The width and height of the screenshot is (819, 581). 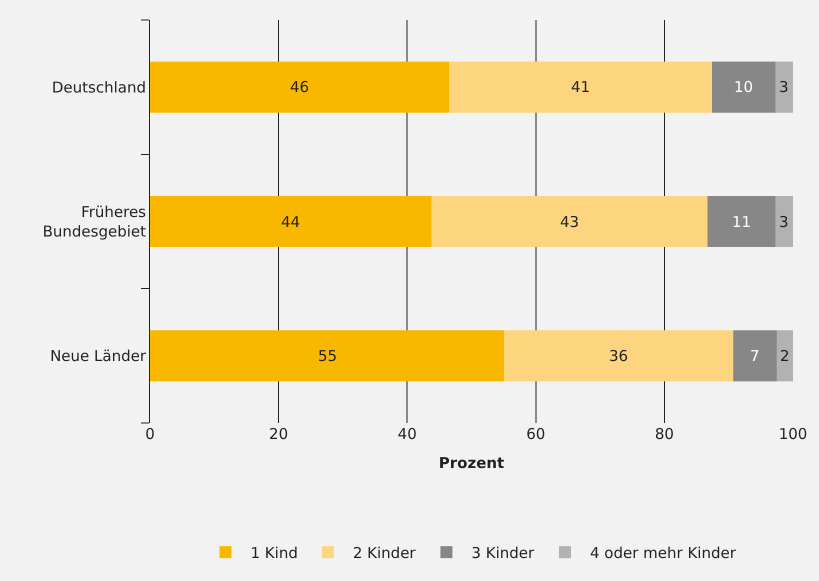 I want to click on data-label: 55, so click(x=328, y=356).